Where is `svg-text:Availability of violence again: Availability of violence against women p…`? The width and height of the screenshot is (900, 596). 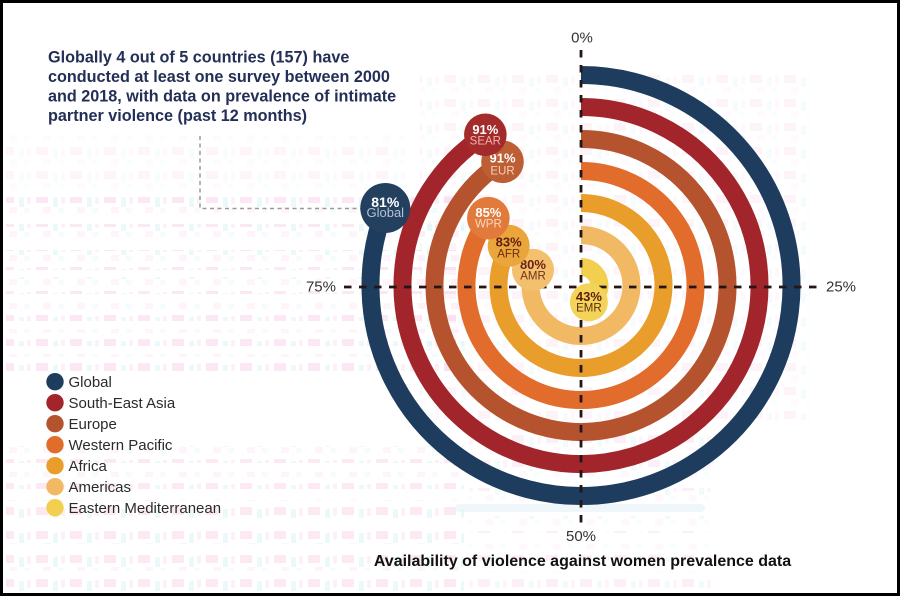
svg-text:Availability of violence again: Availability of violence against women p… is located at coordinates (582, 561).